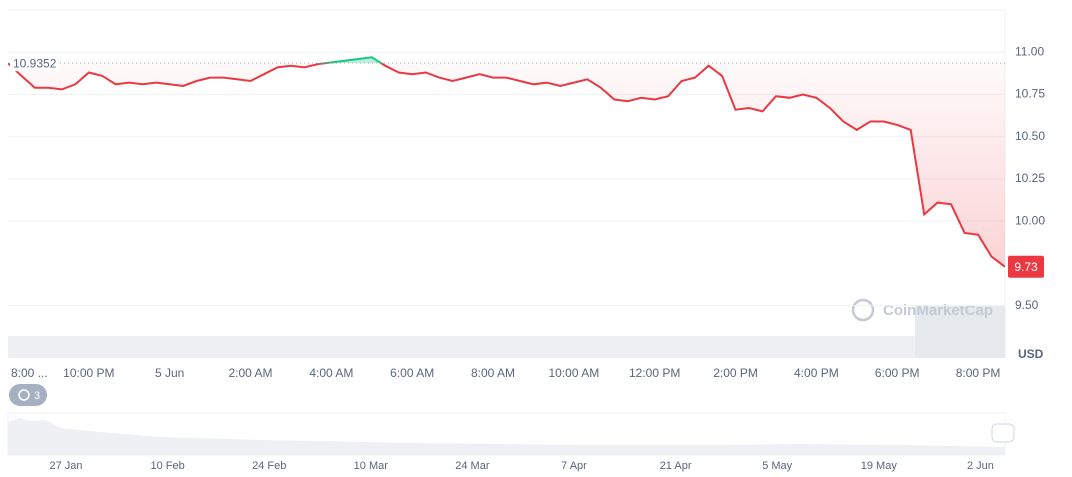  Describe the element at coordinates (1030, 178) in the screenshot. I see `y-tick-label: 10.25` at that location.